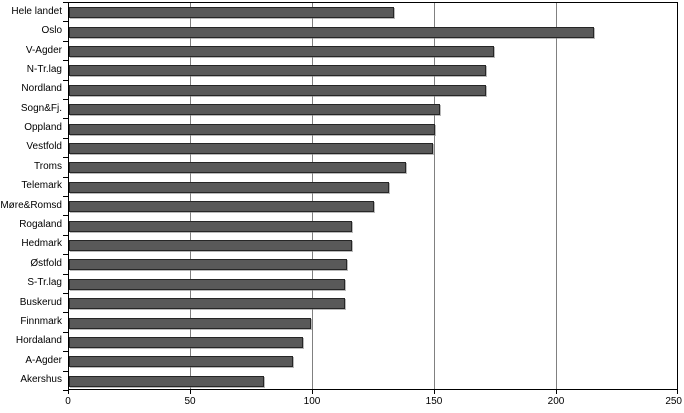 This screenshot has height=413, width=684. I want to click on category-label: Oppland, so click(43, 127).